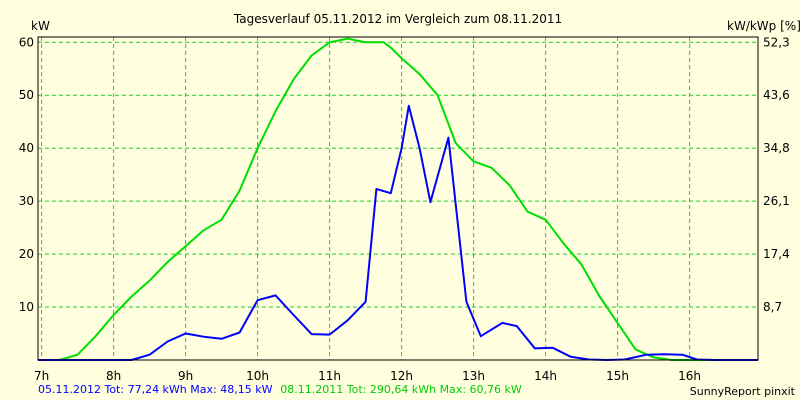  Describe the element at coordinates (329, 376) in the screenshot. I see `x-tick-label: 11h` at that location.